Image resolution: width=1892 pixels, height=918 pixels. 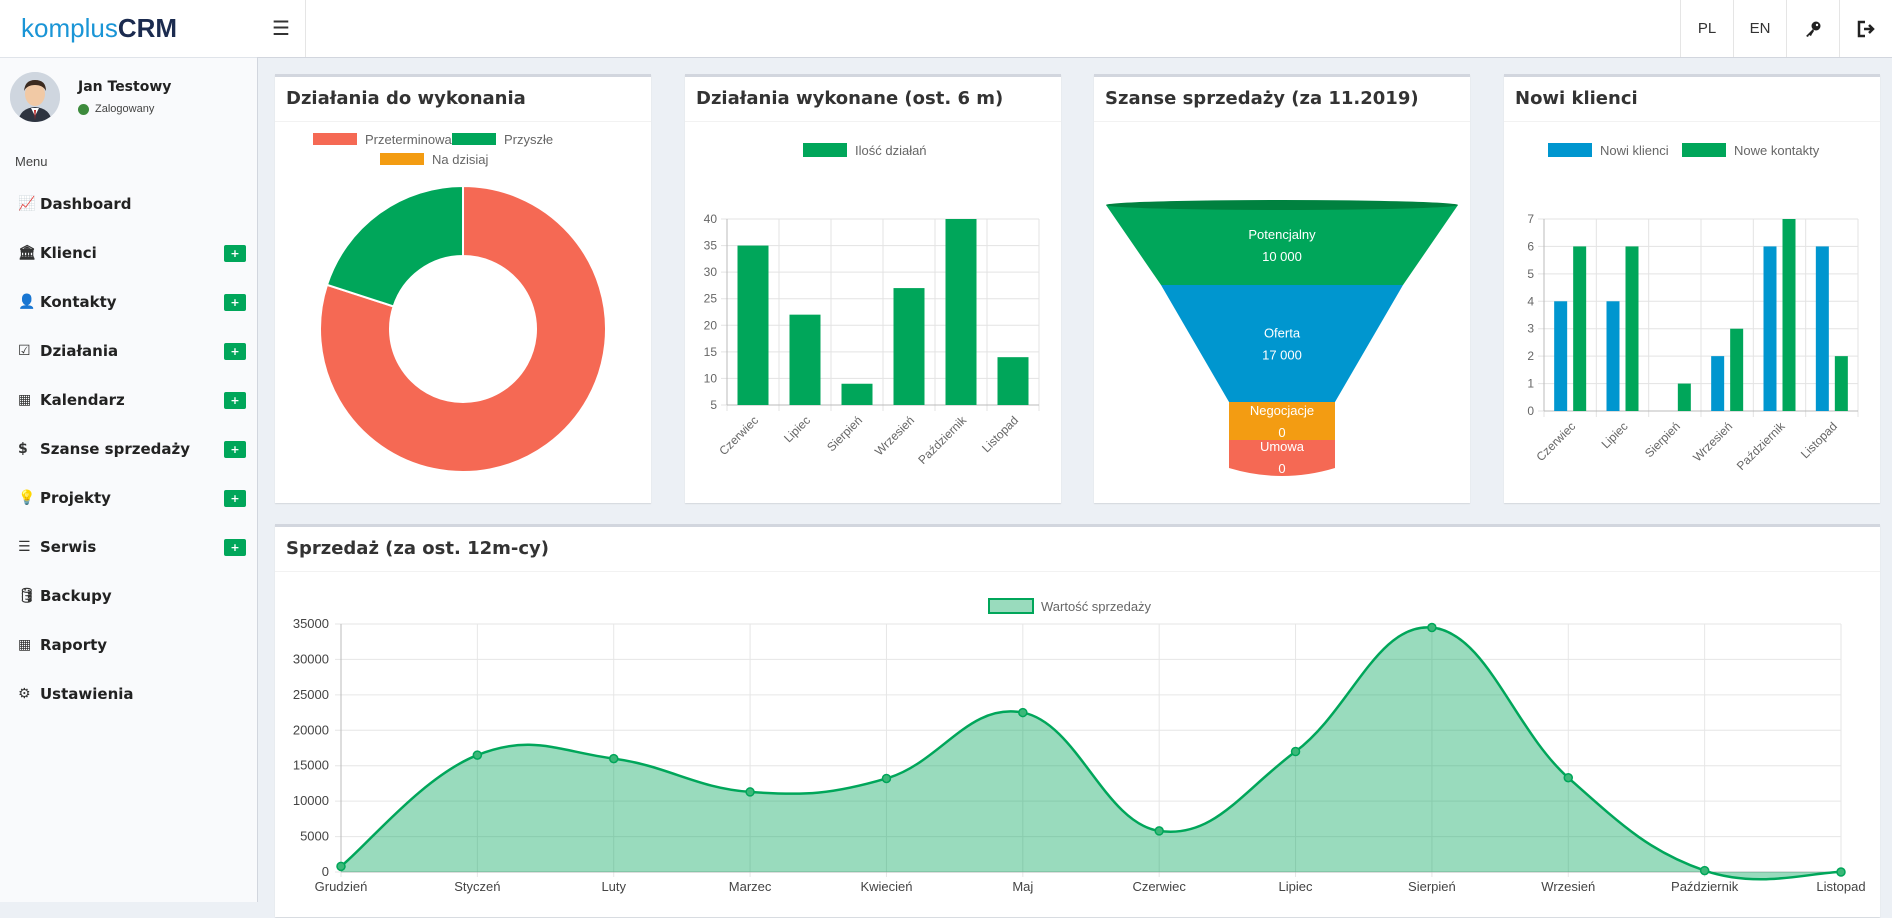 I want to click on x-tick-label: Grudzień, so click(x=341, y=886).